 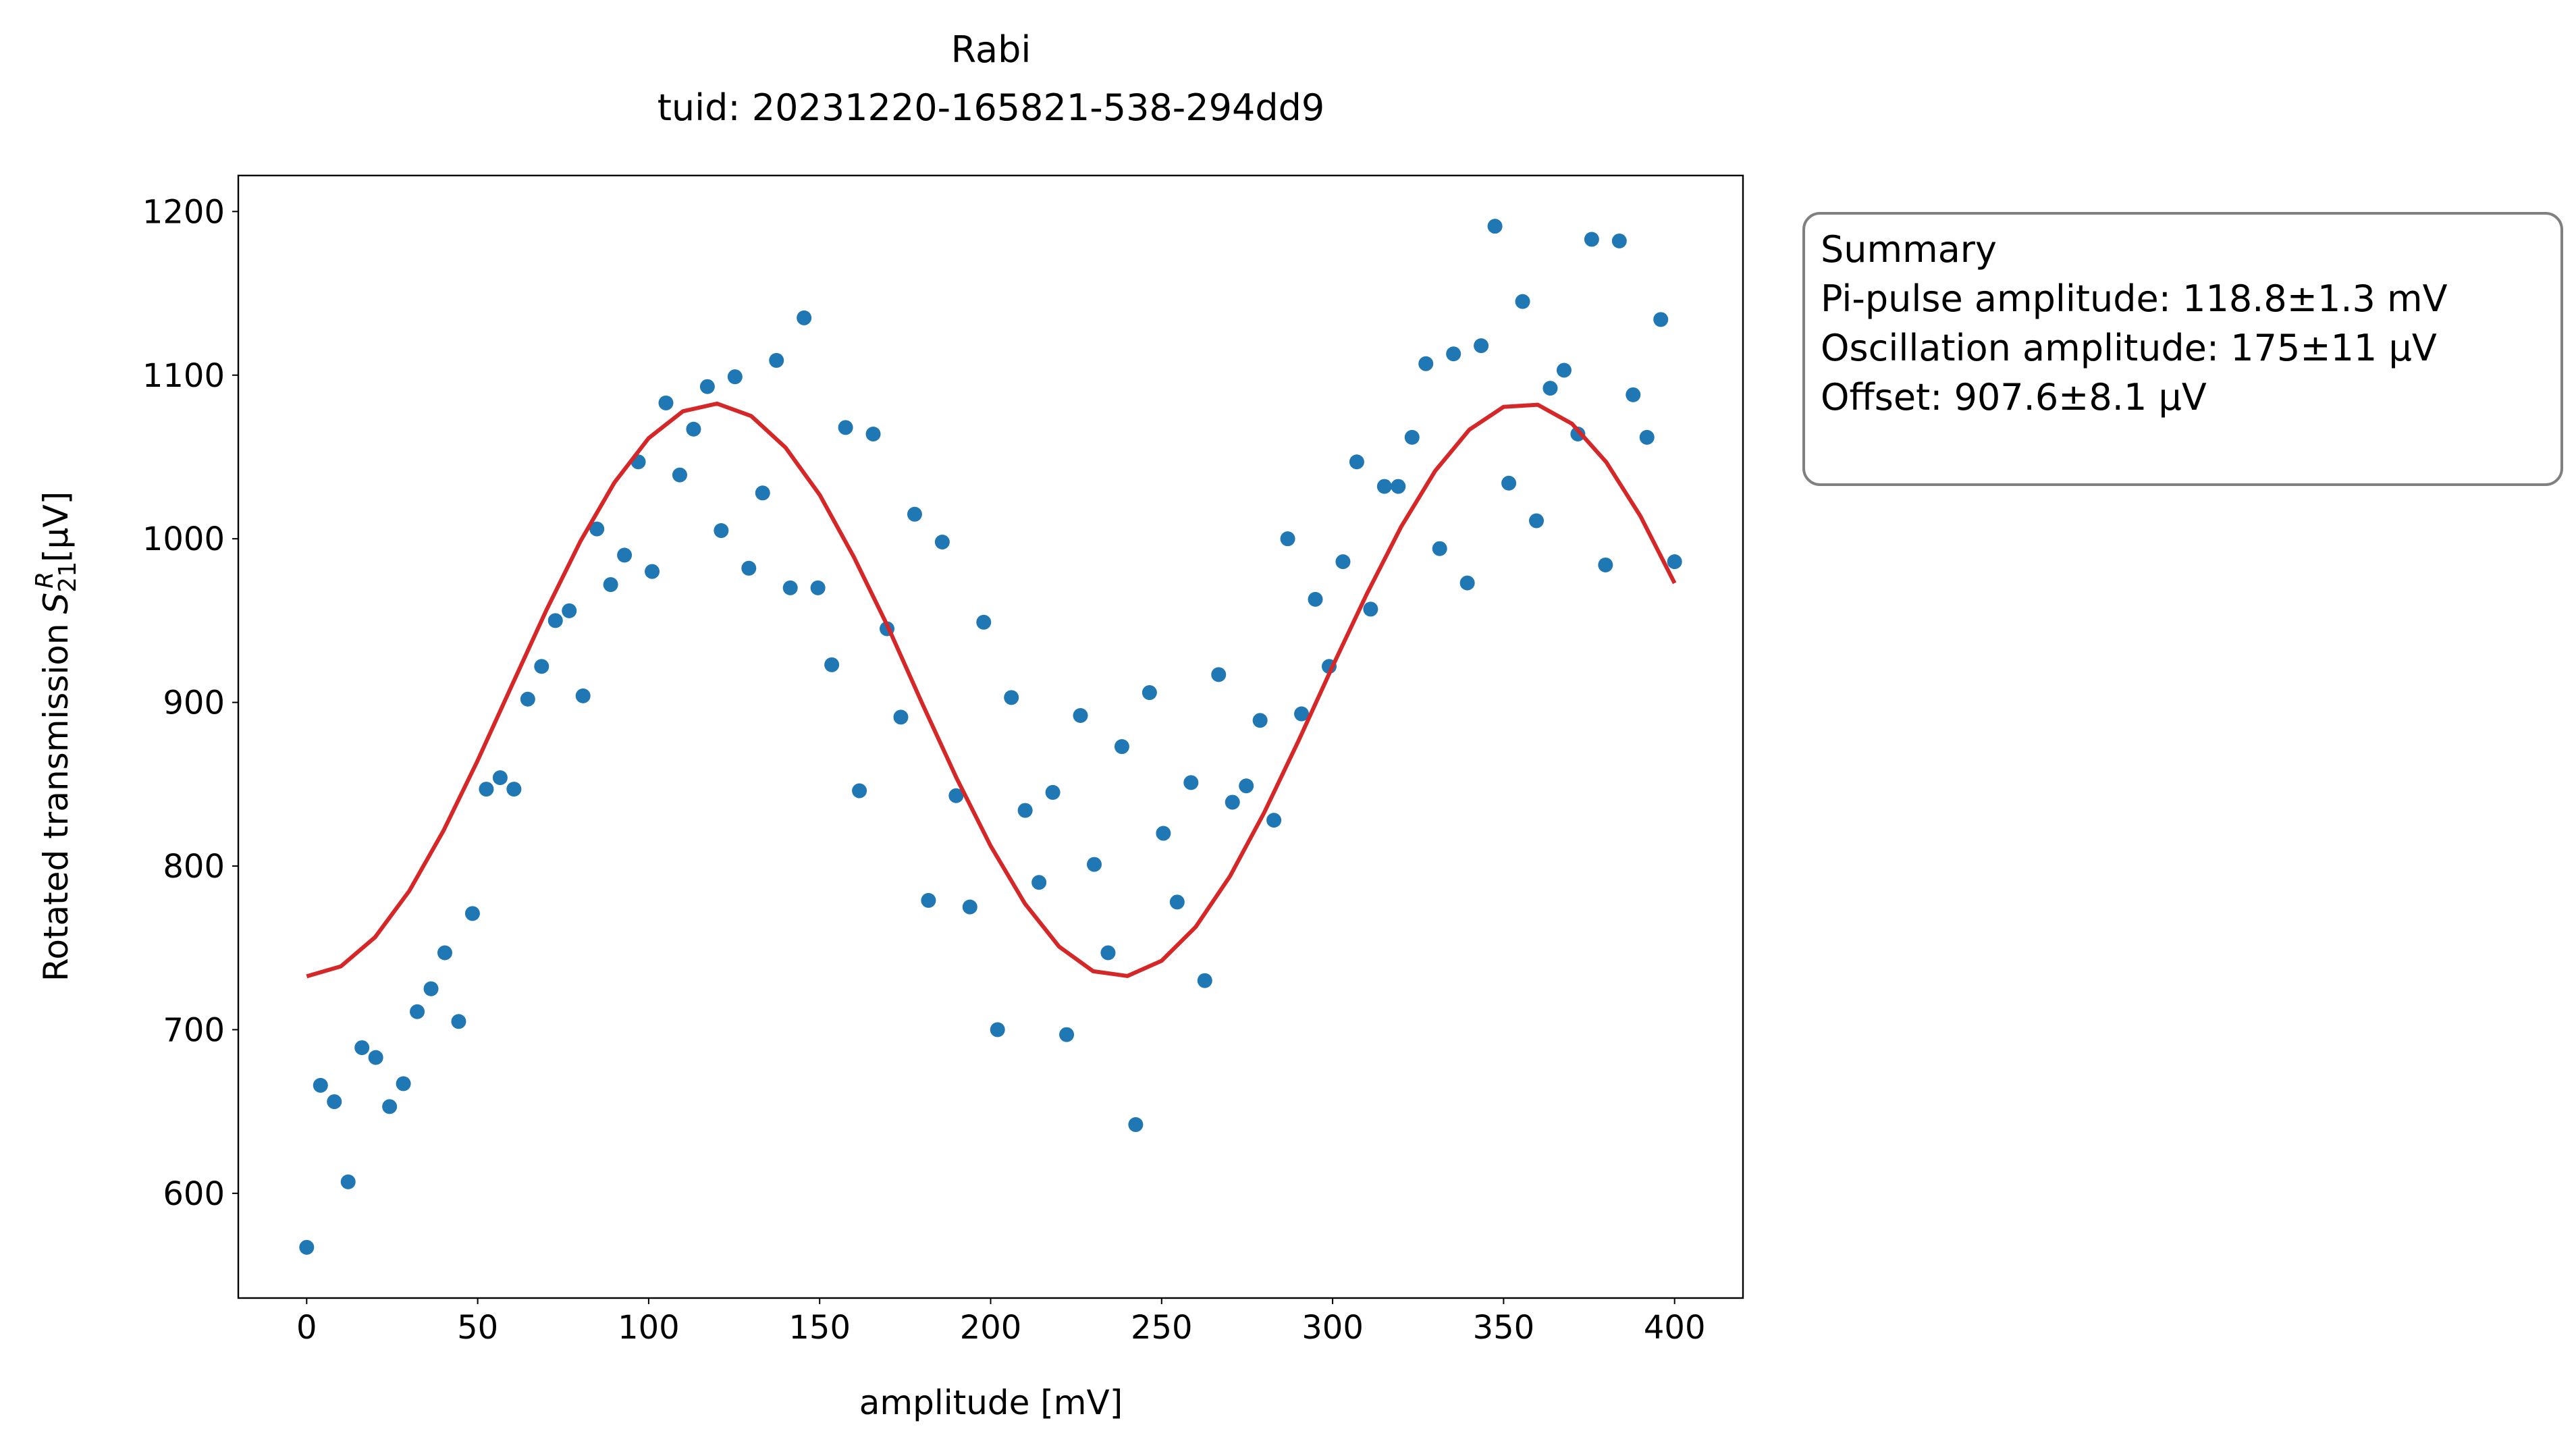 What do you see at coordinates (1333, 1328) in the screenshot?
I see `x-tick-label: 300` at bounding box center [1333, 1328].